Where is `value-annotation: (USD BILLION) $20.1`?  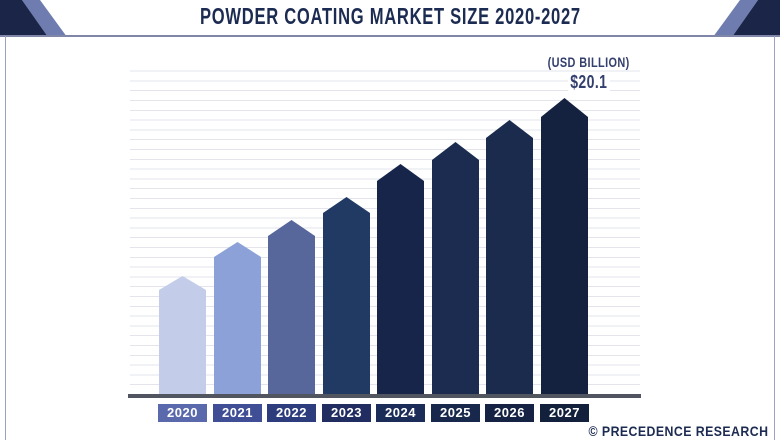 value-annotation: (USD BILLION) $20.1 is located at coordinates (589, 74).